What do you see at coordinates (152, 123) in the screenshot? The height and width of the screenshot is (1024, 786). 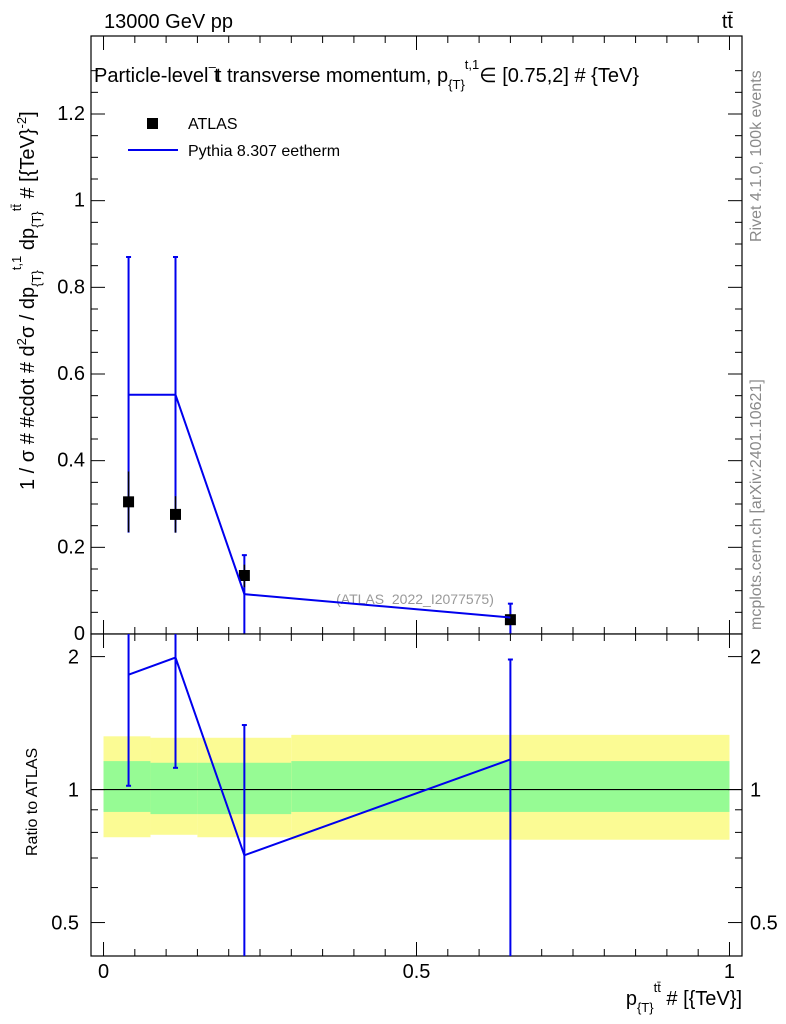 I see `legend-atlas-marker` at bounding box center [152, 123].